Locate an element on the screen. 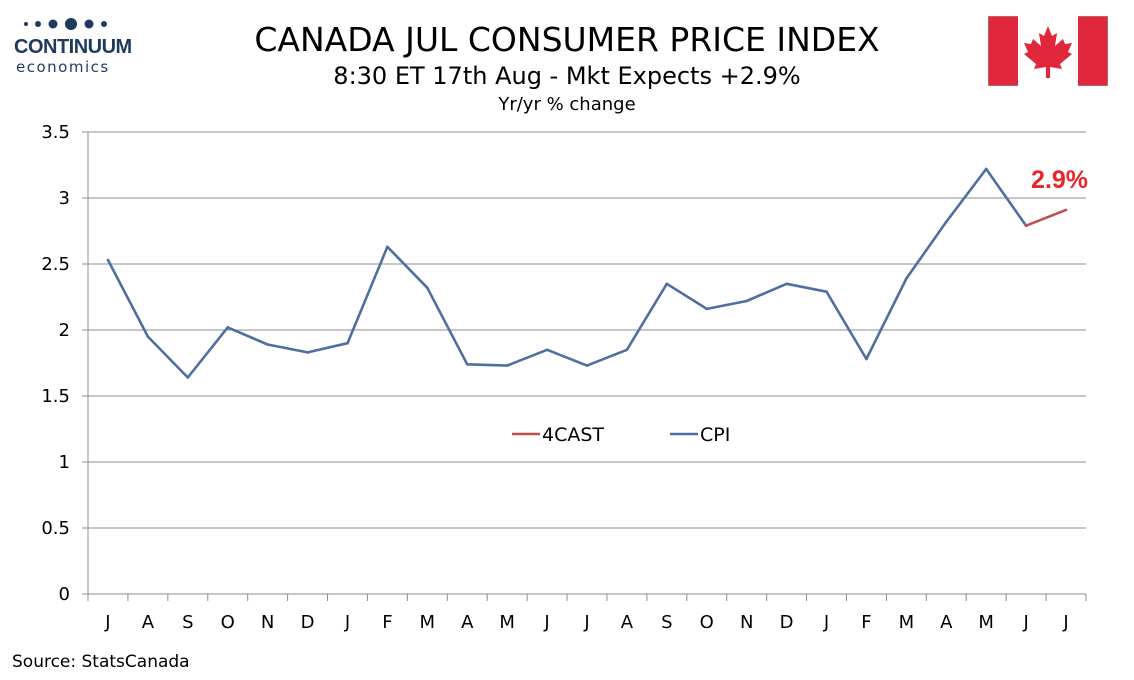 The width and height of the screenshot is (1134, 680). y-tick-label: 0 is located at coordinates (64, 594).